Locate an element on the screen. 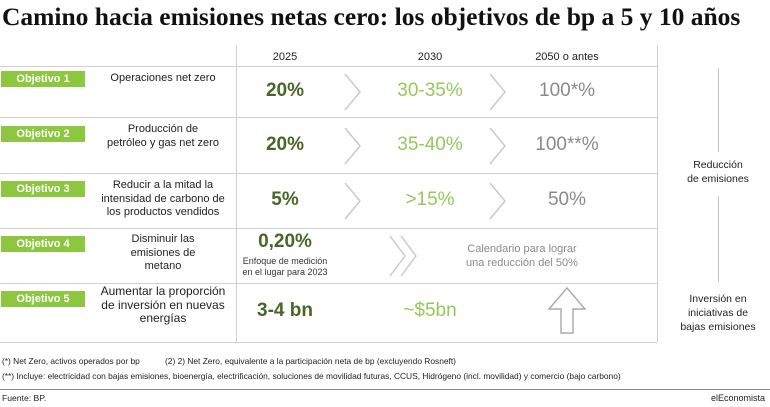 This screenshot has height=407, width=770. column-header-2030: 2030 is located at coordinates (430, 57).